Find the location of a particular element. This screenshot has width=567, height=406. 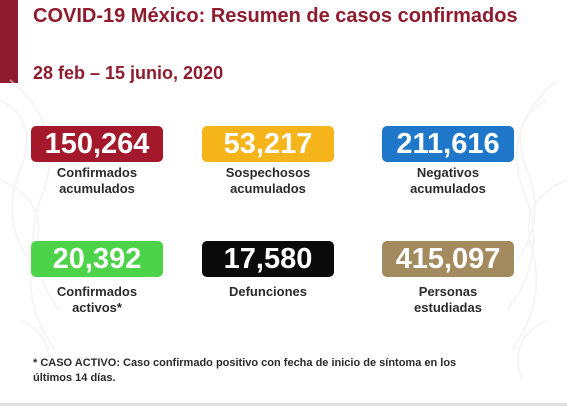

stat-value-box: 53,217 is located at coordinates (268, 144).